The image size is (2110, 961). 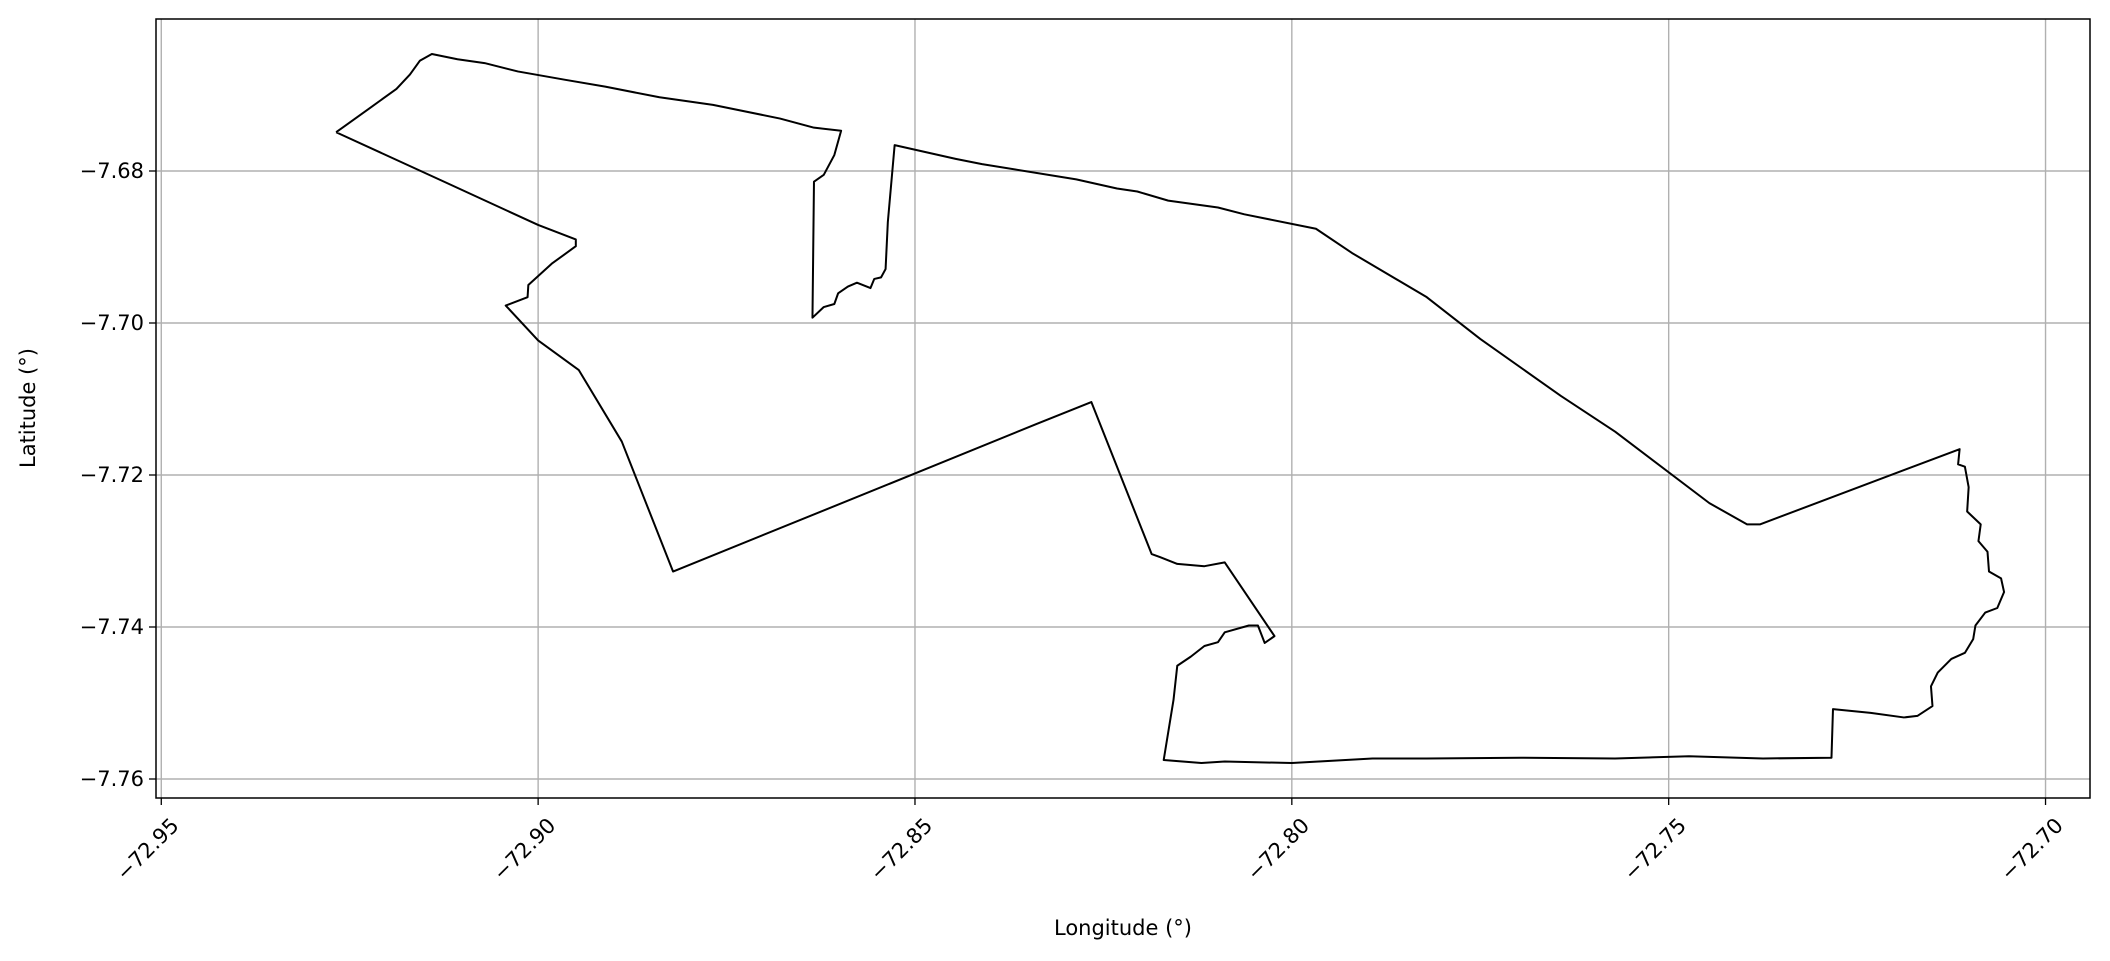 I want to click on y-tick-label: −7.76, so click(x=112, y=779).